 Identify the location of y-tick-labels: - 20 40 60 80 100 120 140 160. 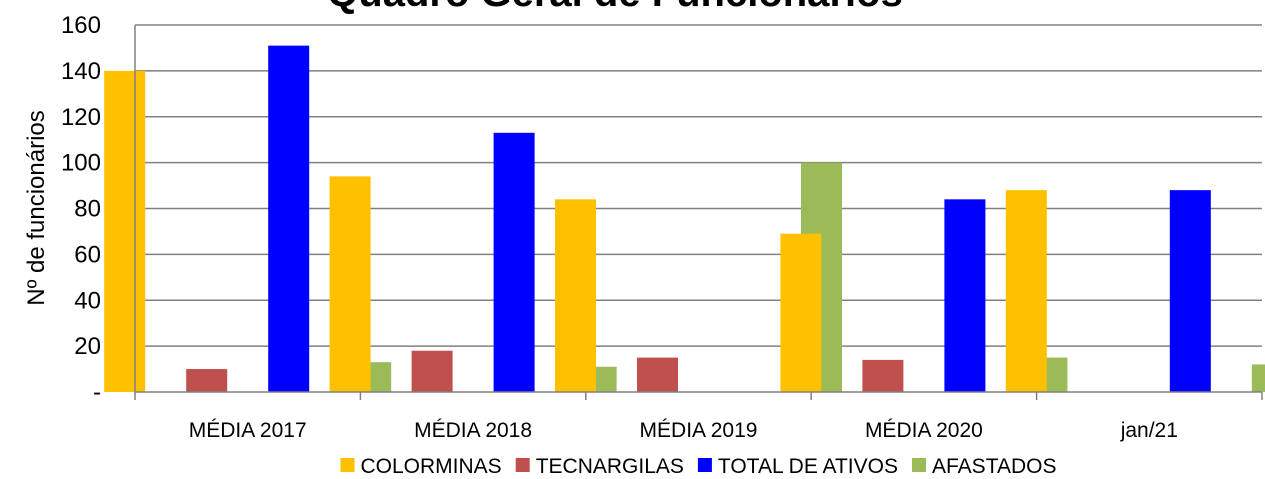
(81, 209).